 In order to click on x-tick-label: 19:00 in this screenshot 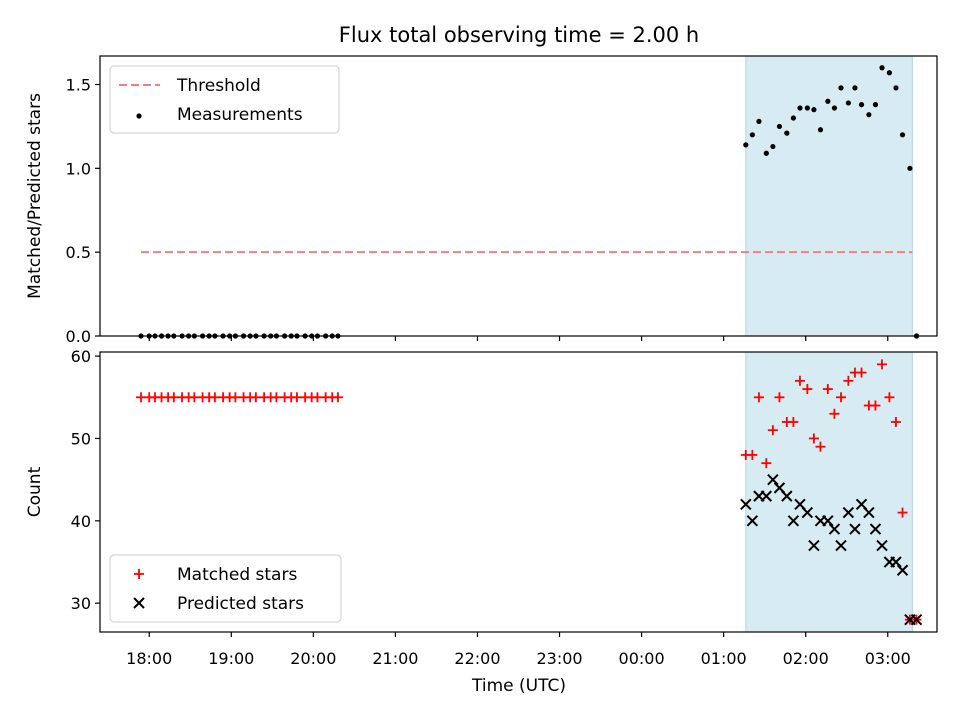, I will do `click(231, 658)`.